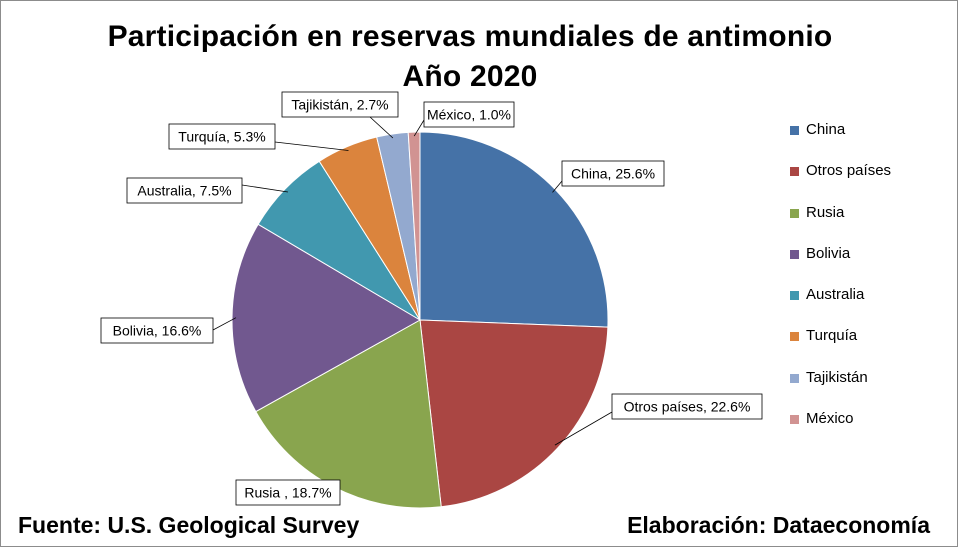 The height and width of the screenshot is (549, 960). Describe the element at coordinates (794, 378) in the screenshot. I see `legend-swatch-tajikistan` at that location.